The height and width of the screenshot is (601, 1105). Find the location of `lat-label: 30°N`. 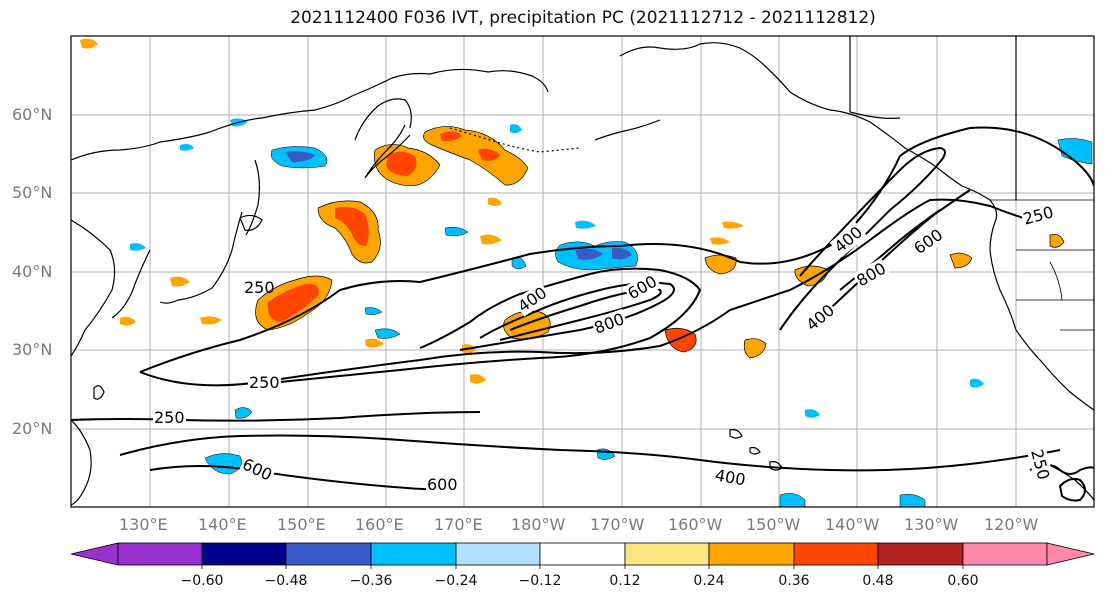

lat-label: 30°N is located at coordinates (32, 349).